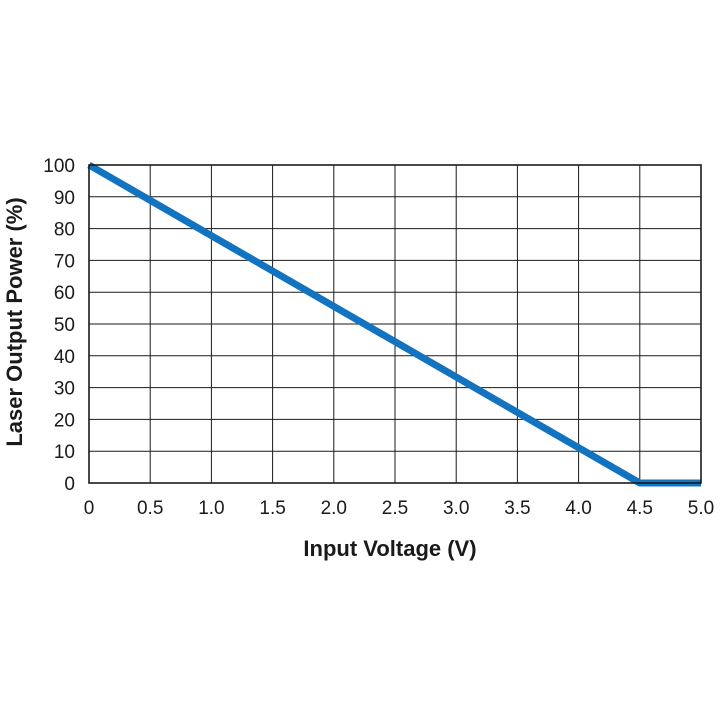  Describe the element at coordinates (578, 508) in the screenshot. I see `x-tick-label: 4.0` at that location.